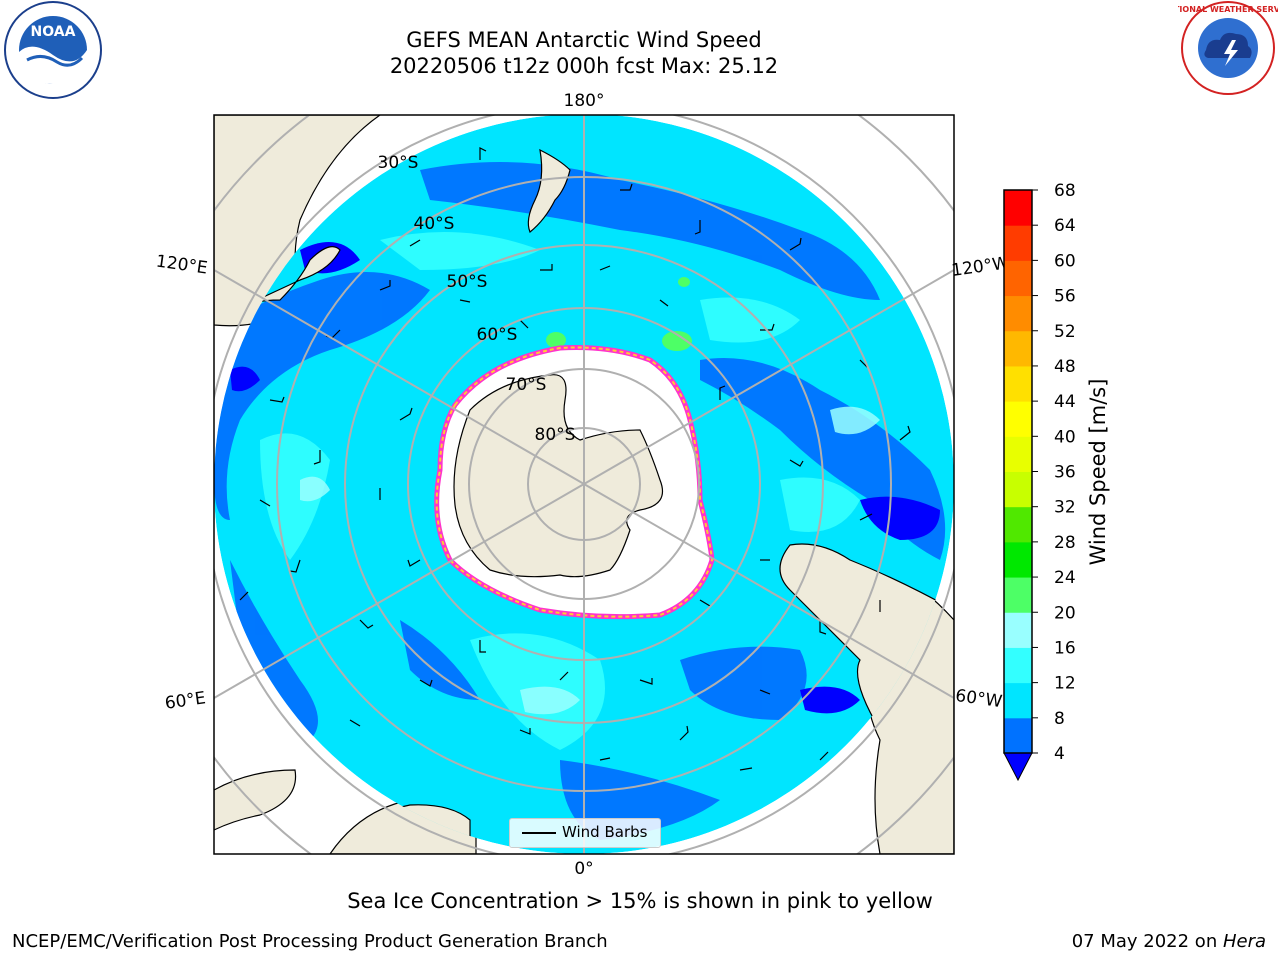  What do you see at coordinates (1065, 297) in the screenshot?
I see `colorbar-tick-label: 56` at bounding box center [1065, 297].